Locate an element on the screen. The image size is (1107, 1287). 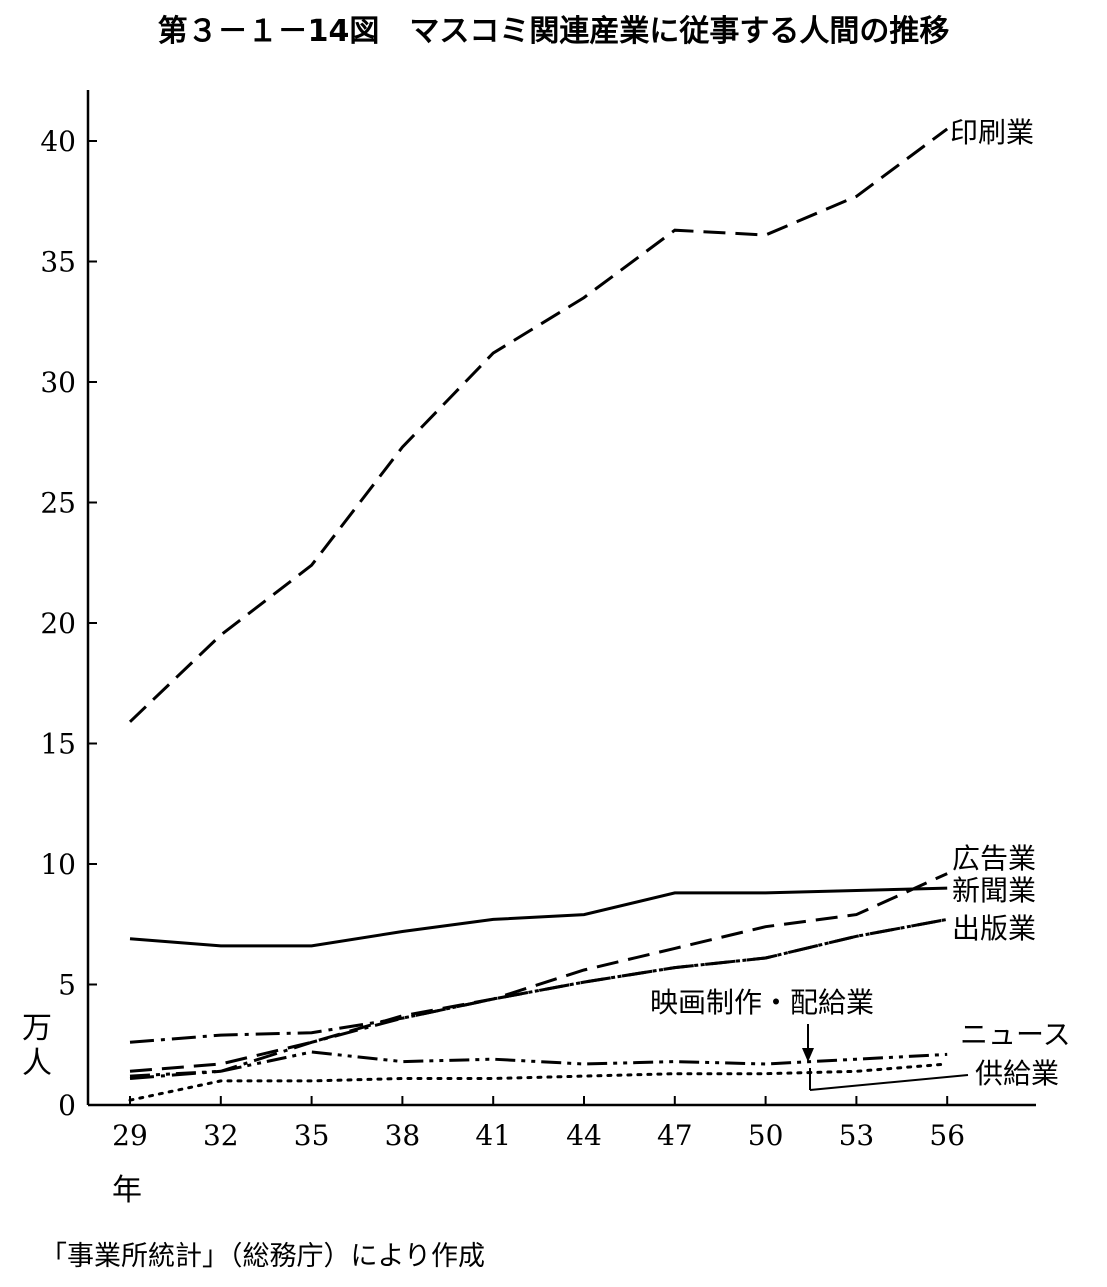
y-tick-label: 35 is located at coordinates (58, 262).